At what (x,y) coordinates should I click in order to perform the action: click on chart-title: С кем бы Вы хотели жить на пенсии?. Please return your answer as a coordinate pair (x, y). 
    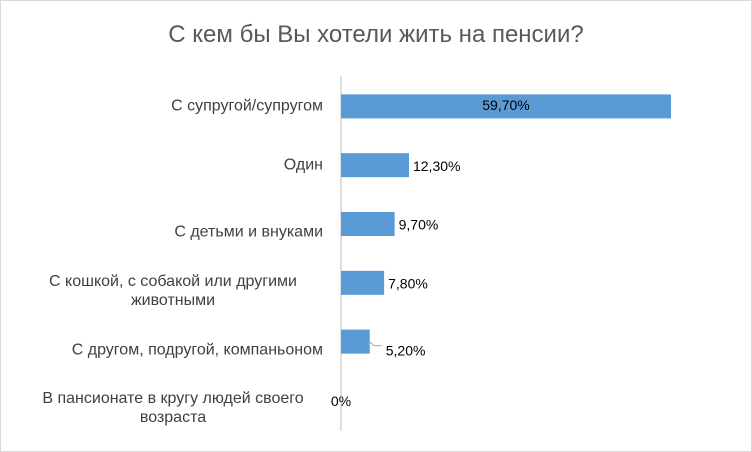
    Looking at the image, I should click on (376, 34).